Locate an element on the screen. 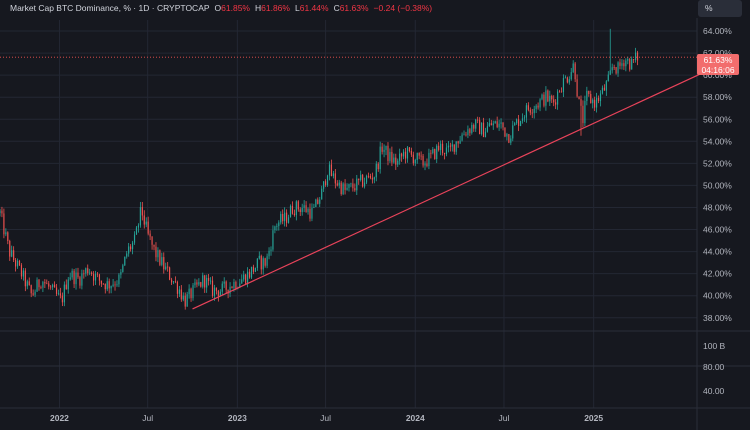 The width and height of the screenshot is (750, 430). low-value: 61.44% is located at coordinates (314, 8).